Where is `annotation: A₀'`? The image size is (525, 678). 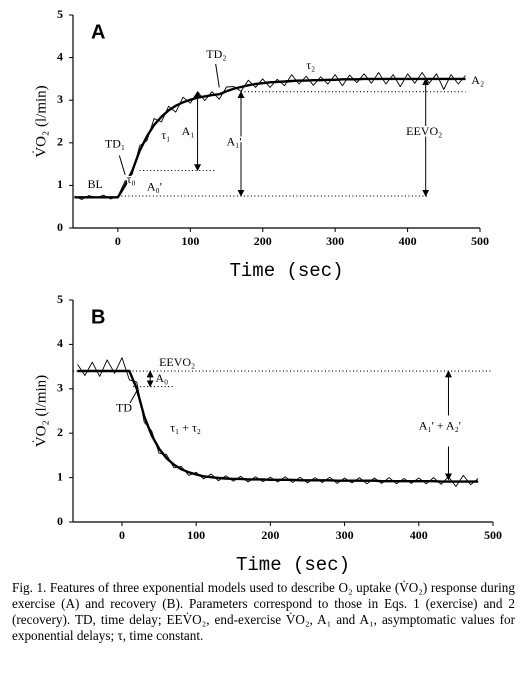 annotation: A₀' is located at coordinates (154, 186).